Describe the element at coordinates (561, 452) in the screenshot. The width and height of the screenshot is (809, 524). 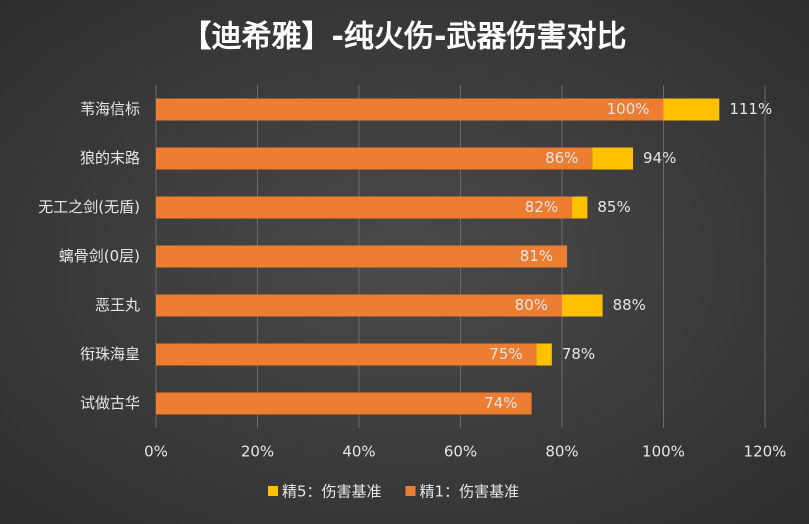
I see `x-tick-label: 80%` at that location.